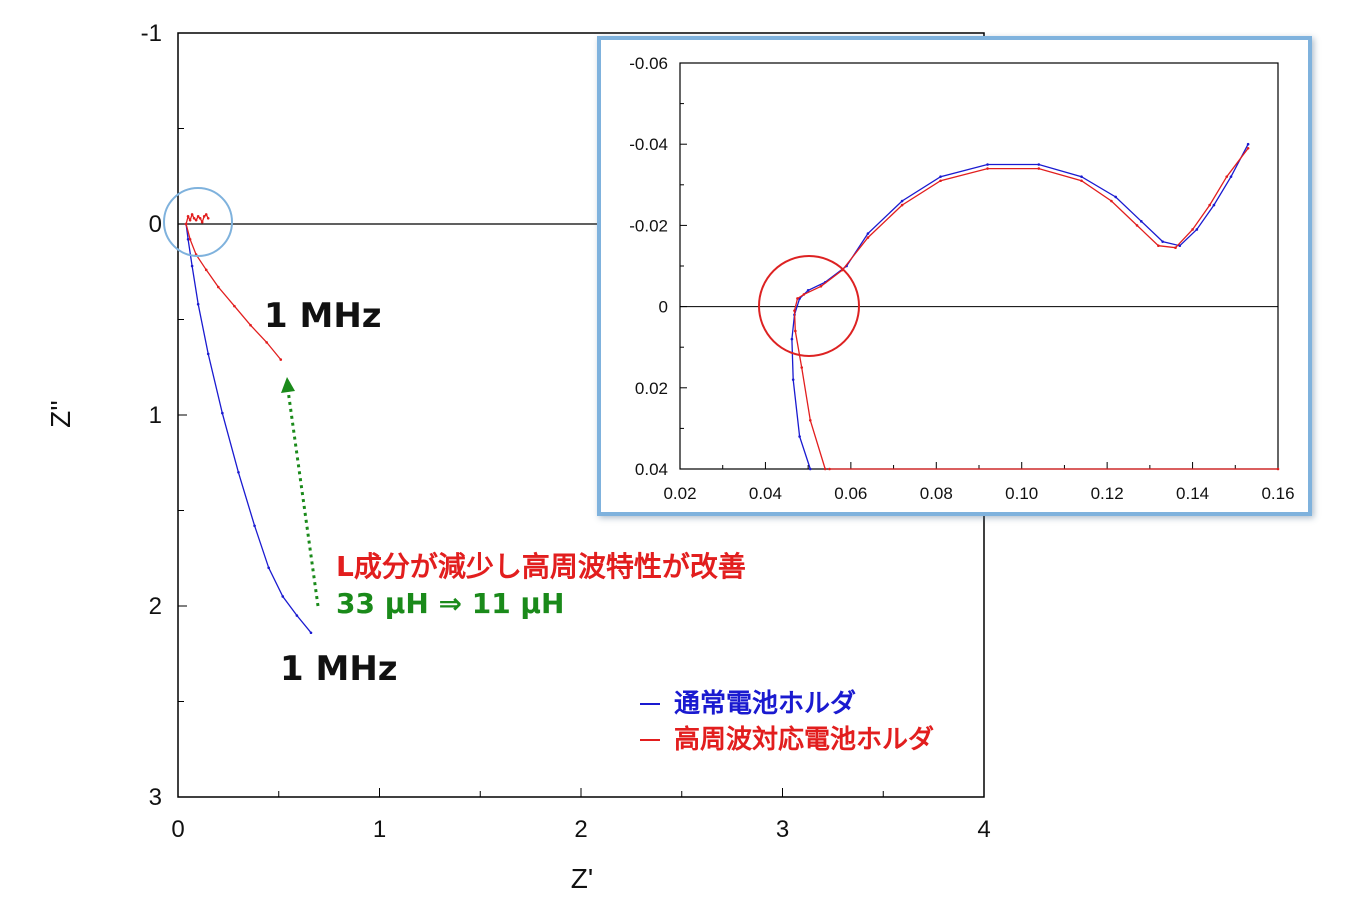  What do you see at coordinates (155, 415) in the screenshot?
I see `y-tick-label: 1` at bounding box center [155, 415].